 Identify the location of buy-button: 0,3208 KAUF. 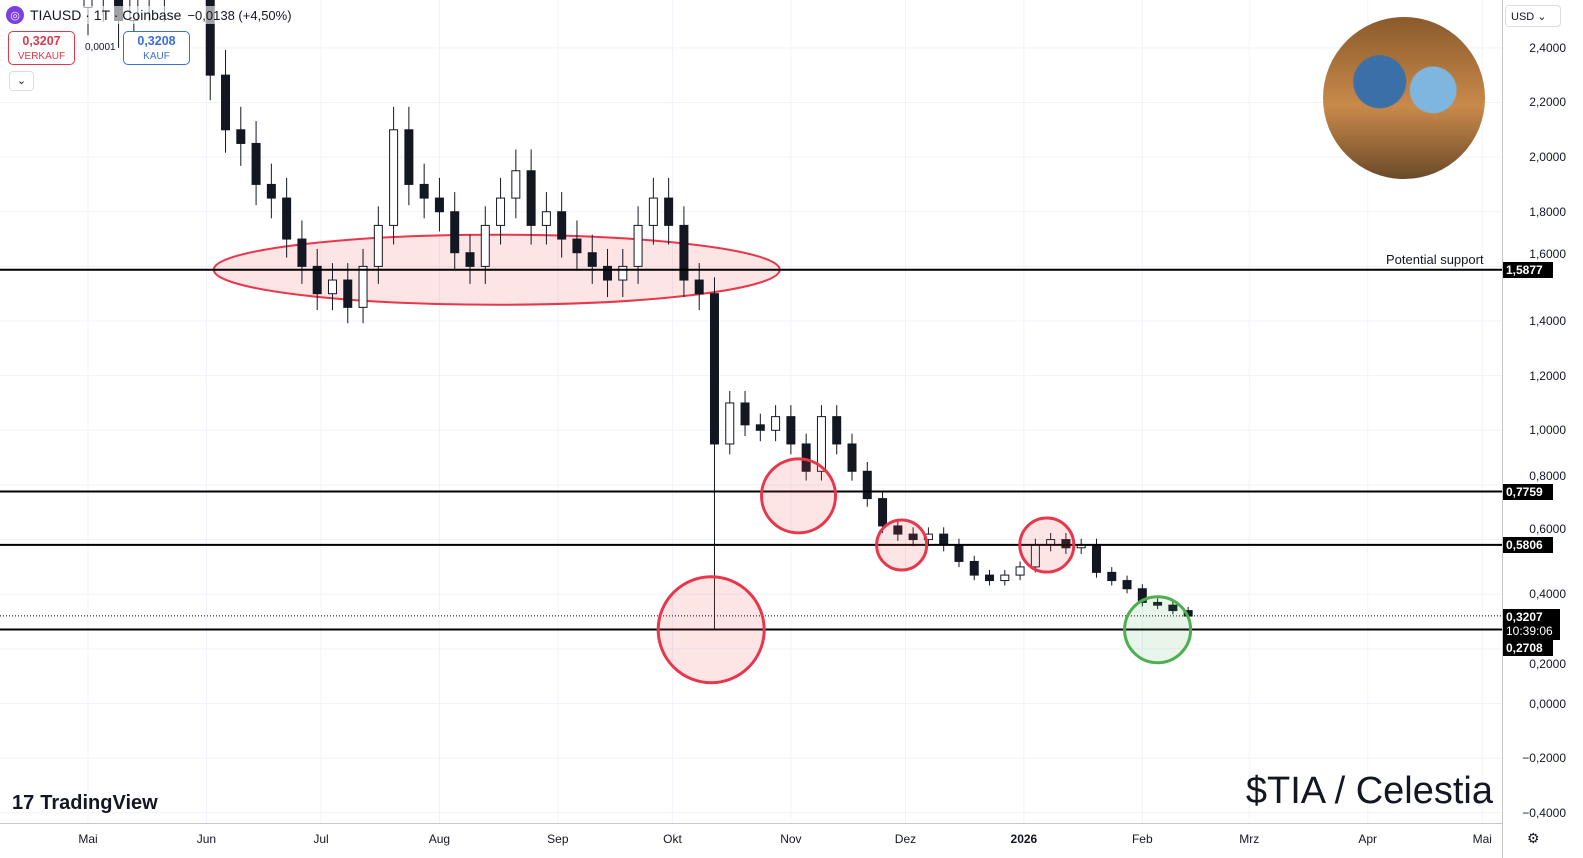
(156, 48).